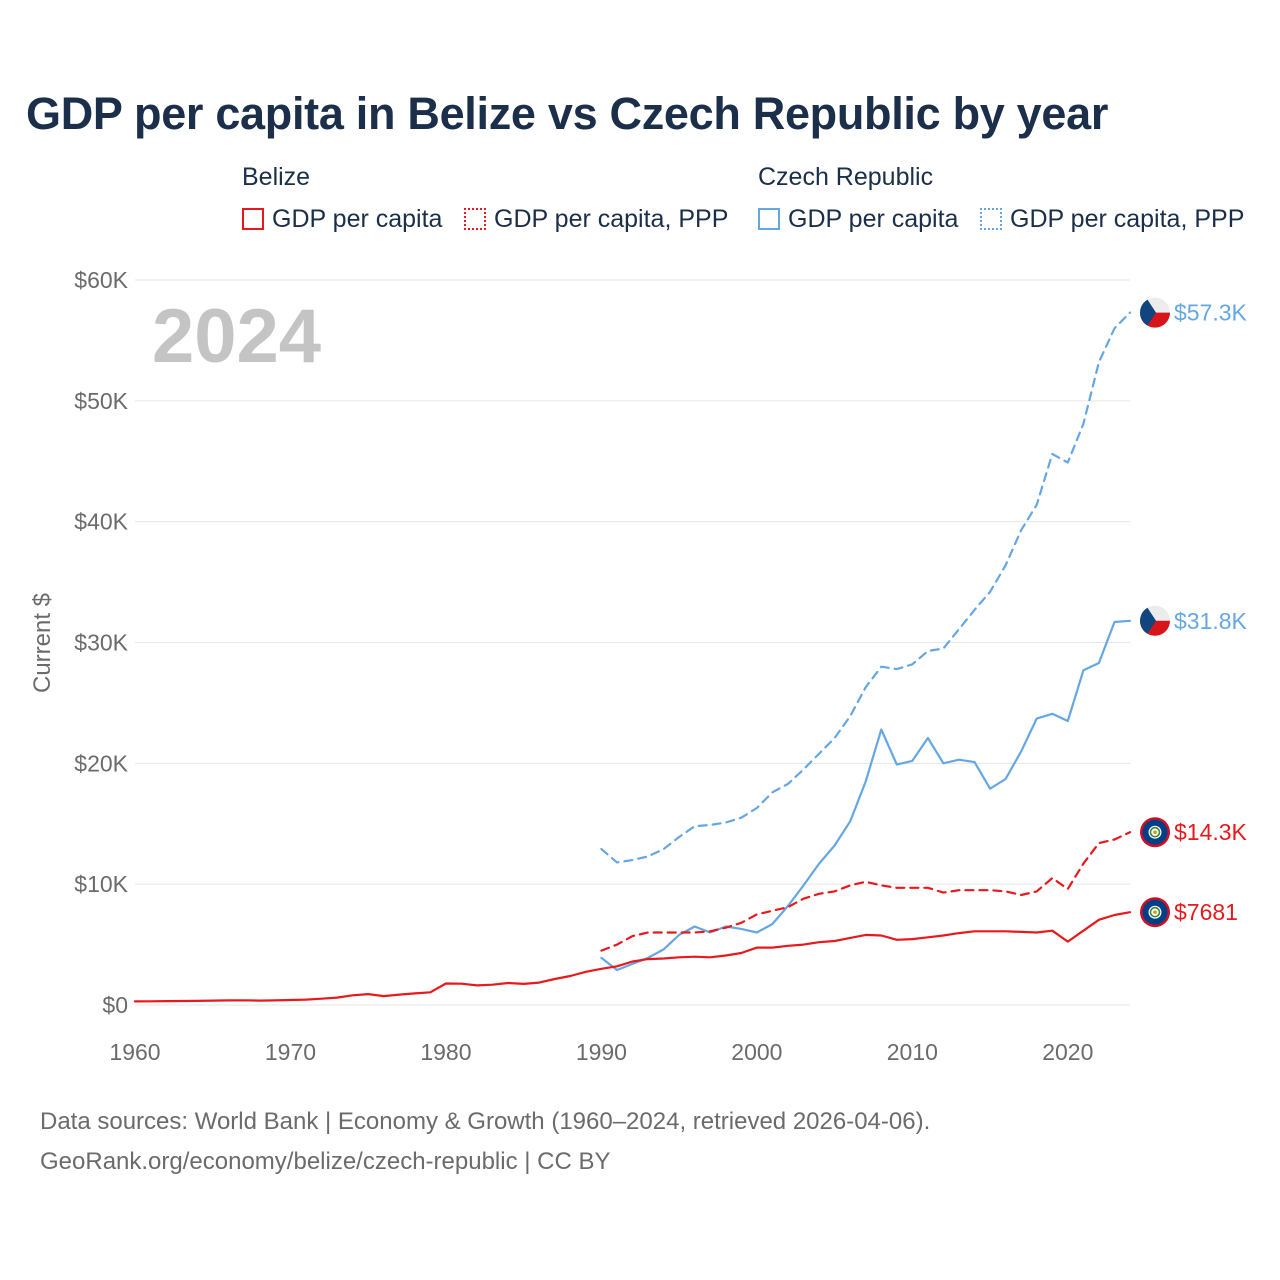  I want to click on legend-group-belize: Belize, so click(276, 177).